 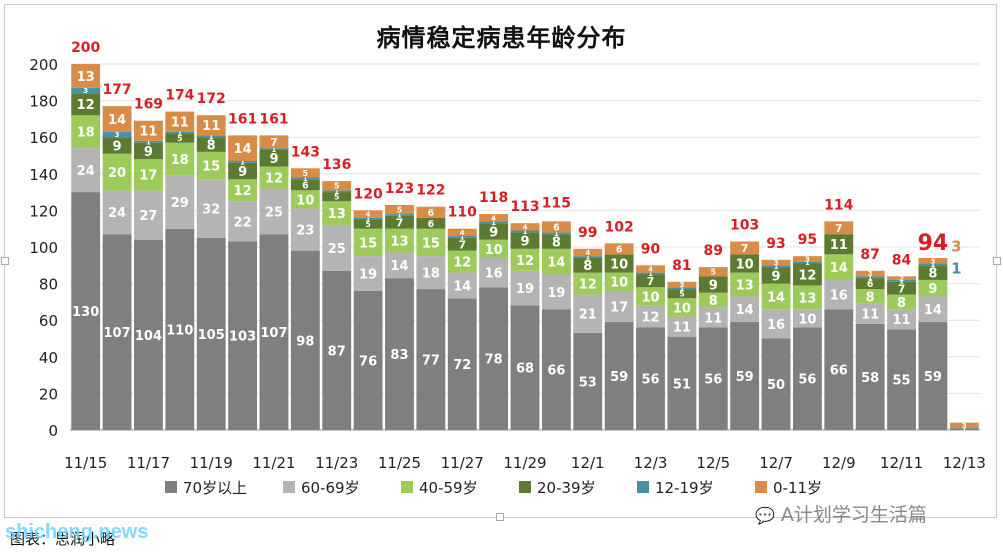 I want to click on bar-total-label: 177, so click(x=116, y=90).